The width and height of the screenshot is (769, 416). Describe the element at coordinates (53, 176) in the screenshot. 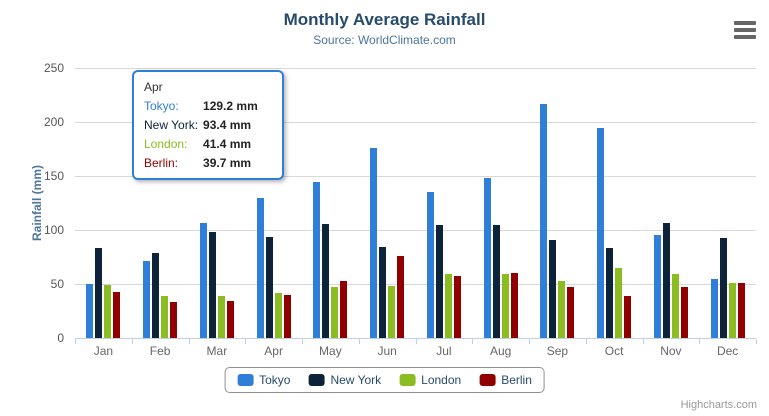

I see `y-axis-tick-label: 150` at that location.